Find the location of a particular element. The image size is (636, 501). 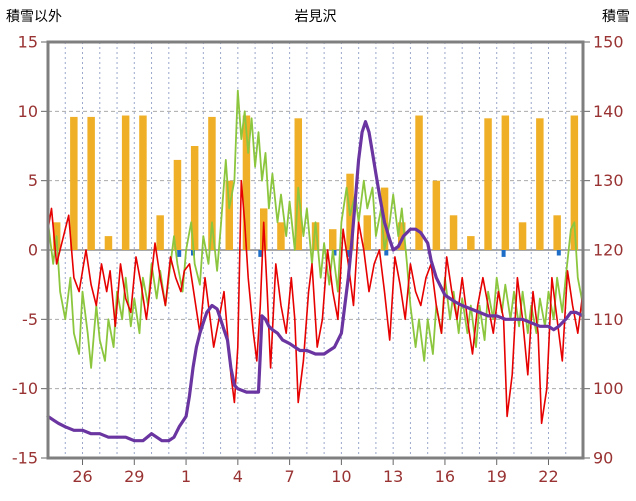

svg-text: 13 is located at coordinates (393, 476).